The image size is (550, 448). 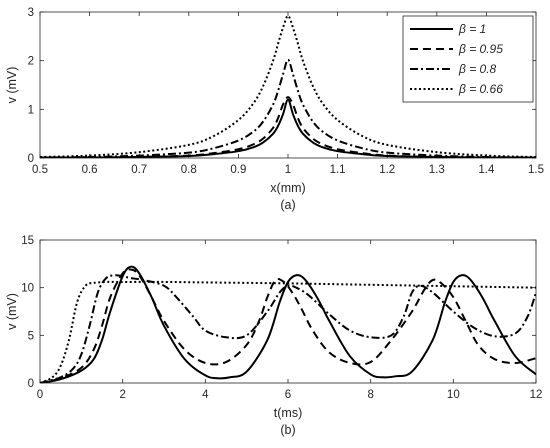 What do you see at coordinates (27, 241) in the screenshot?
I see `y-tick-label: 15` at bounding box center [27, 241].